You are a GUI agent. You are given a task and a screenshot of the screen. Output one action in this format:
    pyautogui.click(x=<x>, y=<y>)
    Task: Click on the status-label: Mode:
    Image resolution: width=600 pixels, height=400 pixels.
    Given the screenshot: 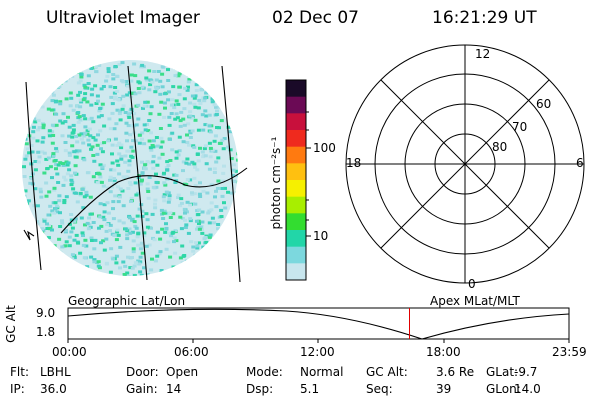 What is the action you would take?
    pyautogui.click(x=264, y=372)
    